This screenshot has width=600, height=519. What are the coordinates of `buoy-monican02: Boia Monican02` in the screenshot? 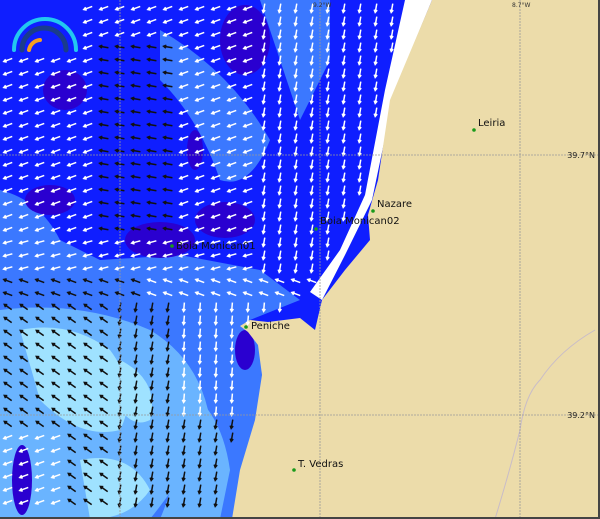 It's located at (357, 223).